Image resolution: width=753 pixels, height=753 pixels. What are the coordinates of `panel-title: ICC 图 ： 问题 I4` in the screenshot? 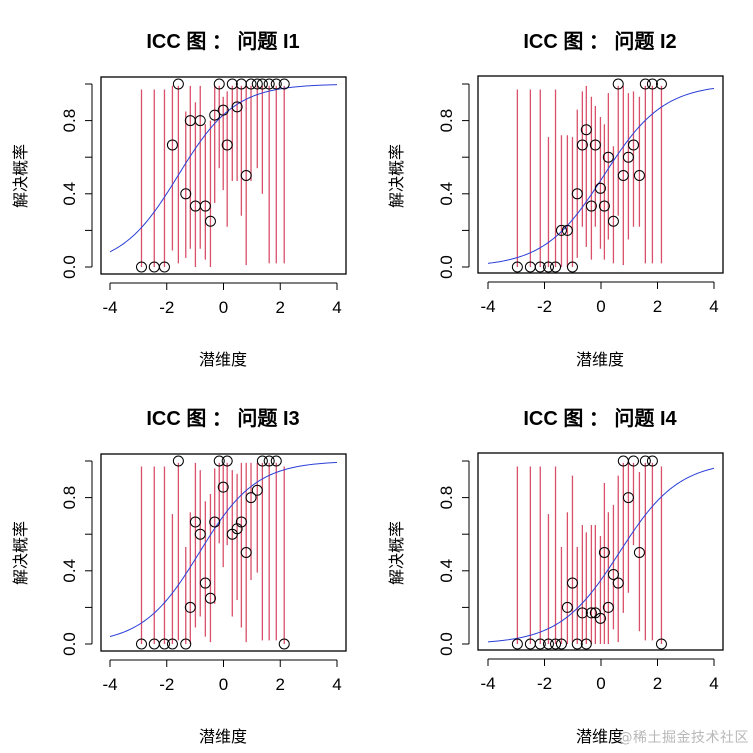 It's located at (600, 418).